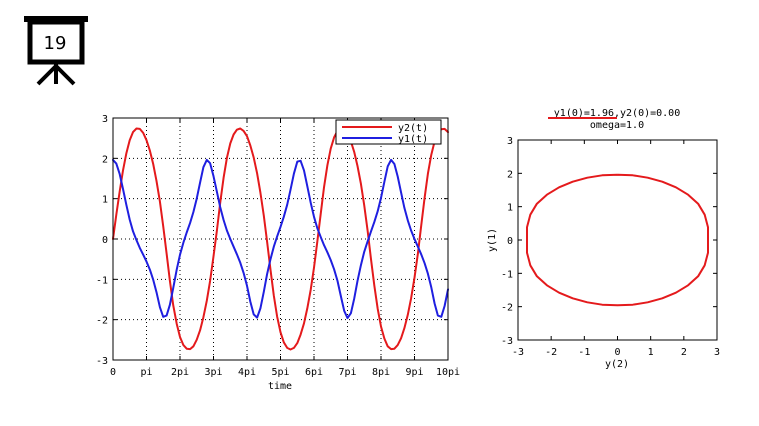  I want to click on y-tick-label: -2, so click(102, 321).